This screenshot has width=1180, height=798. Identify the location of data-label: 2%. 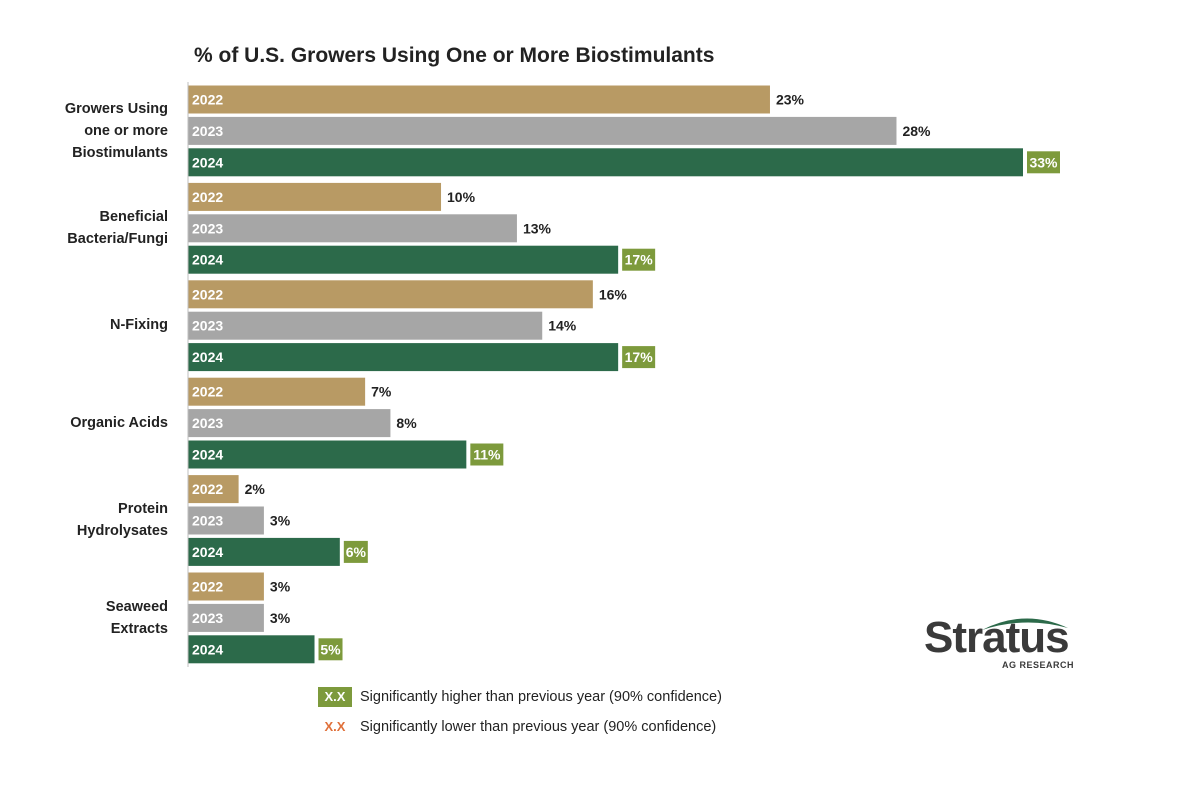
(255, 489).